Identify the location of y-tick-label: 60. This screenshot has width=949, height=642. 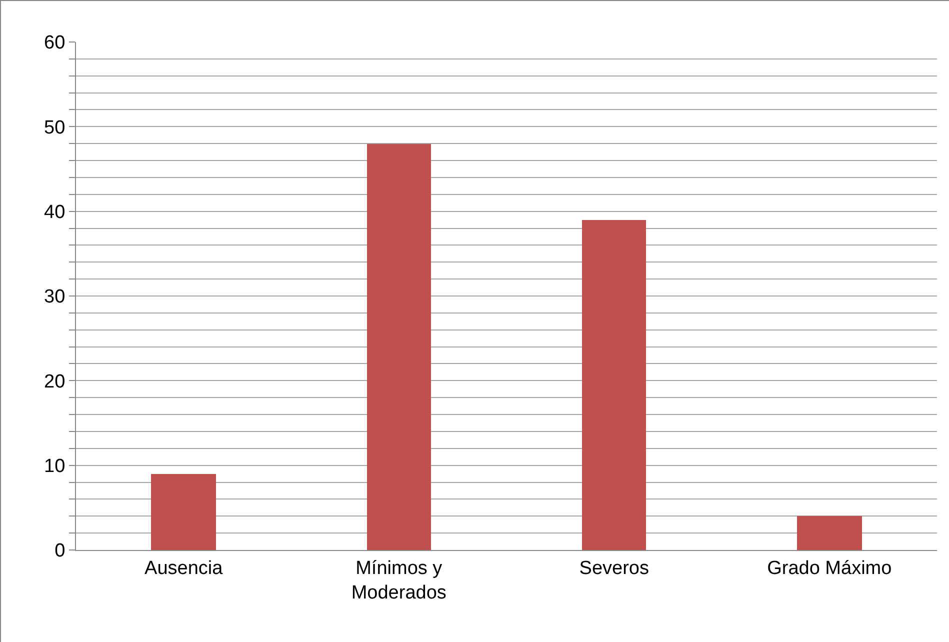
(55, 43).